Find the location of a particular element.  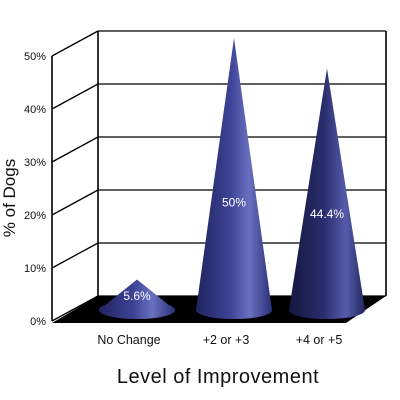

y-tick-label: 50% is located at coordinates (35, 57).